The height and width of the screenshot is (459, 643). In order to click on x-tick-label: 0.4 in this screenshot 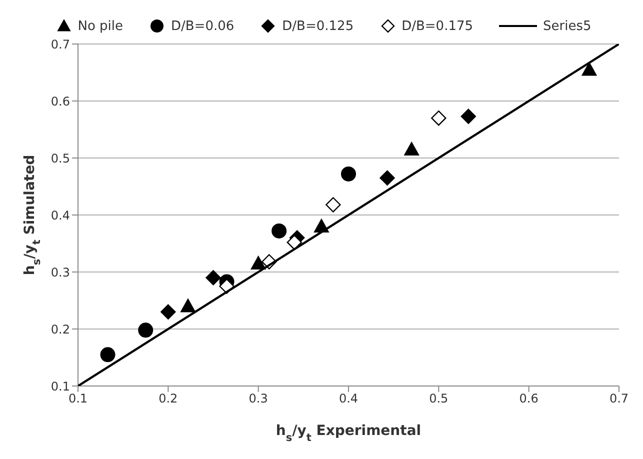, I will do `click(348, 399)`.